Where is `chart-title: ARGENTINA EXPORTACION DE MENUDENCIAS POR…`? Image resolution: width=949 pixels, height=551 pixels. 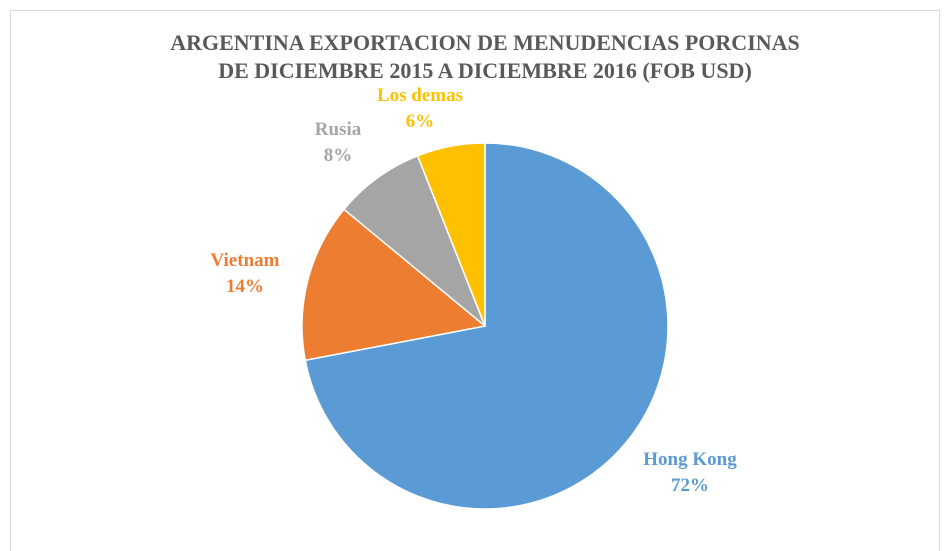 chart-title: ARGENTINA EXPORTACION DE MENUDENCIAS POR… is located at coordinates (485, 42).